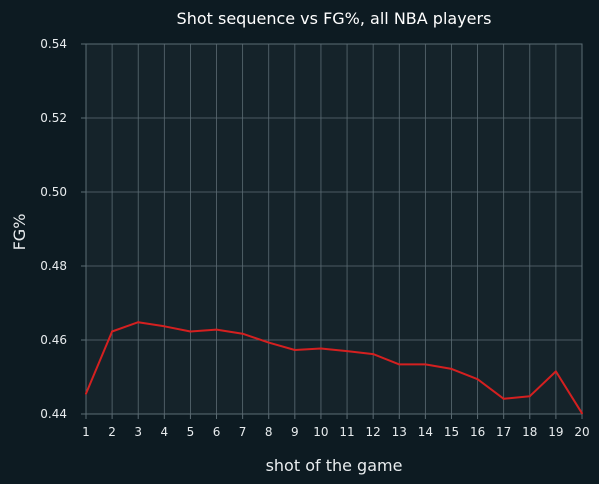  Describe the element at coordinates (138, 432) in the screenshot. I see `x-tick-label: 3` at that location.